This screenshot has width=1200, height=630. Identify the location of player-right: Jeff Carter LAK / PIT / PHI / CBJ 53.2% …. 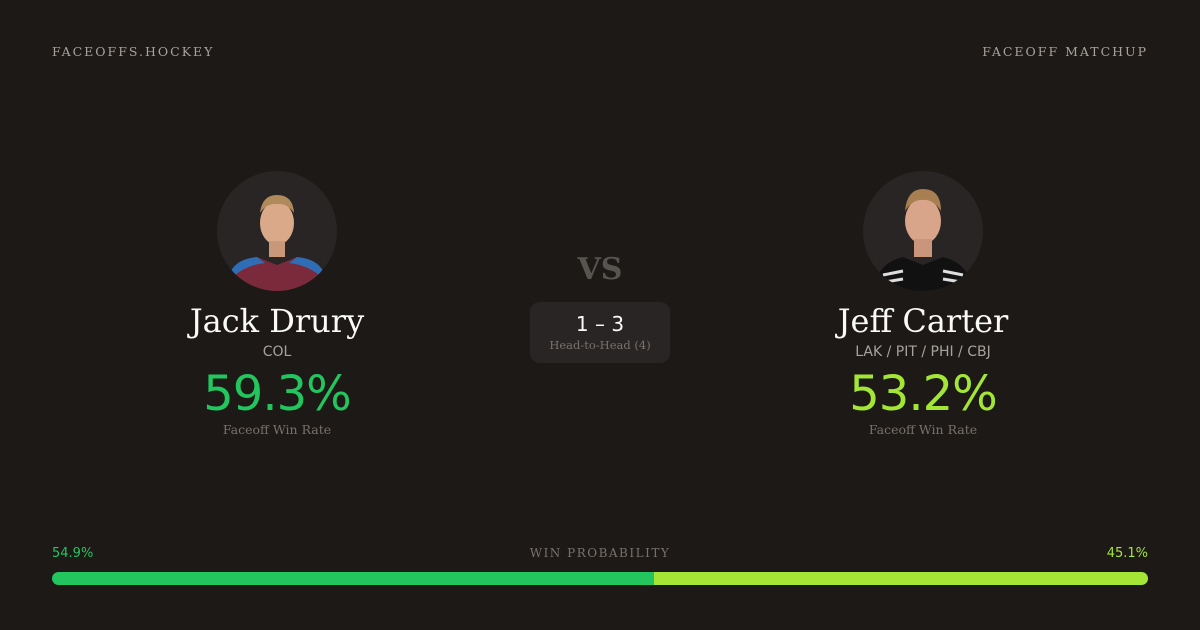
(923, 304).